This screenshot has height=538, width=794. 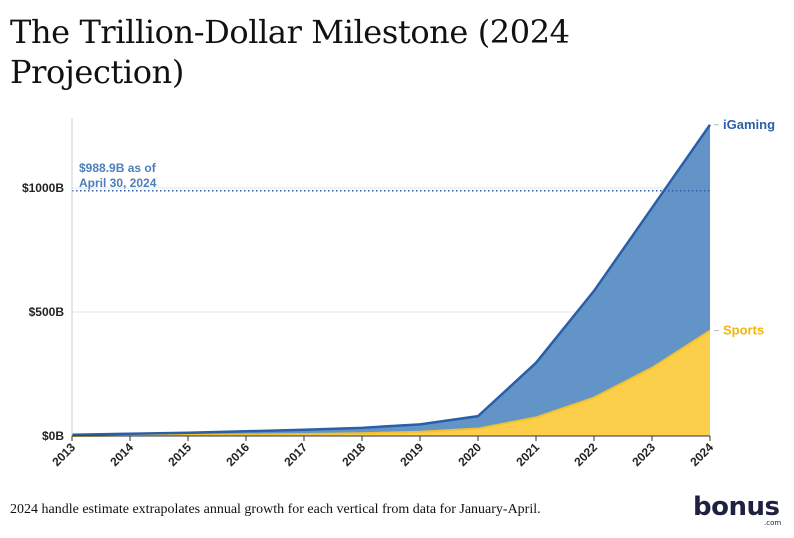 What do you see at coordinates (118, 183) in the screenshot?
I see `reference-label-line2: April 30, 2024` at bounding box center [118, 183].